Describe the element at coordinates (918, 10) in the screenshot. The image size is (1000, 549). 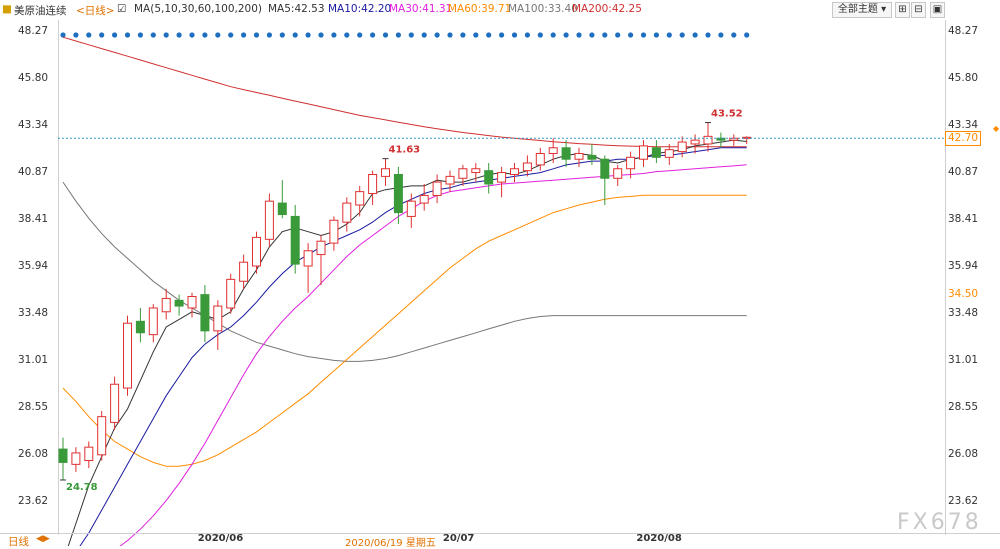
I see `zoom-out-icon: ⊟` at that location.